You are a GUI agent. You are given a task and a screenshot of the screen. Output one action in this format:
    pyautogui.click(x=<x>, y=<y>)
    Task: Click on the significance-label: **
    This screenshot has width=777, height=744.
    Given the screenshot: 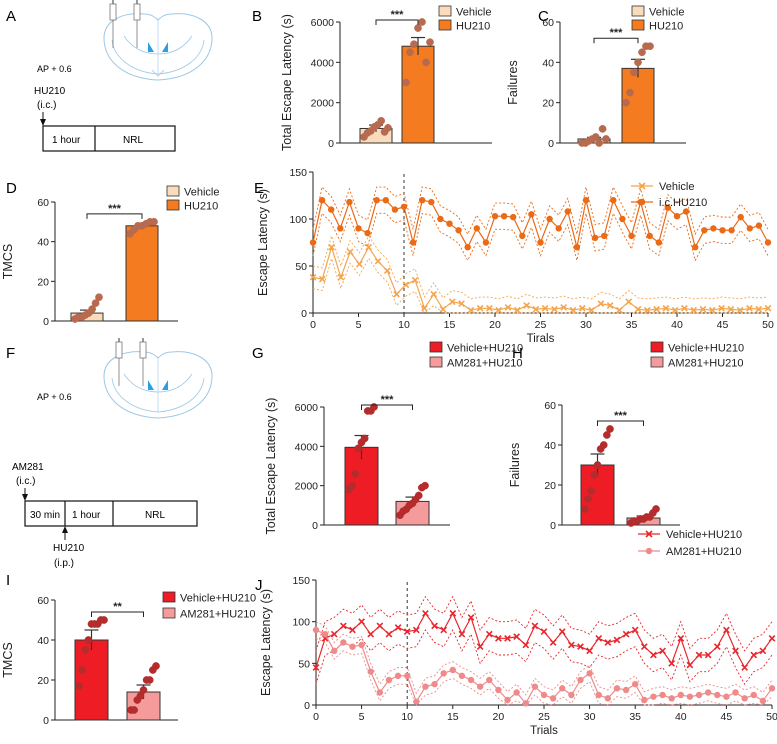 What is the action you would take?
    pyautogui.click(x=117, y=607)
    